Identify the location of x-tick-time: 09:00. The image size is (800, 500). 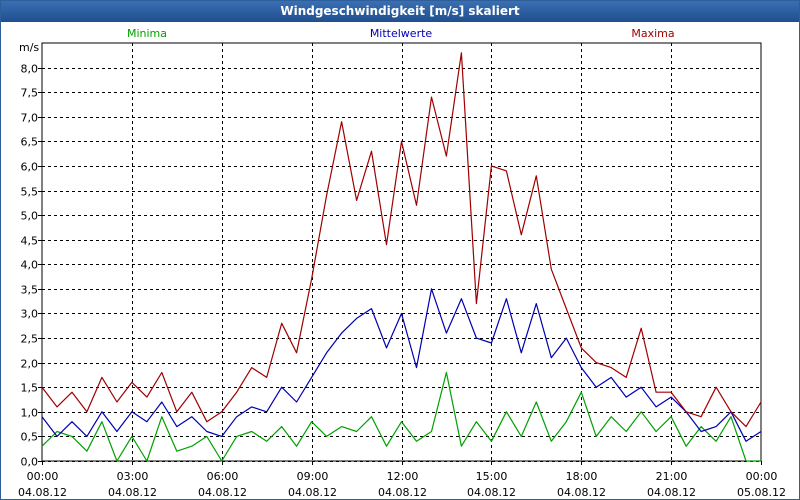
(313, 476).